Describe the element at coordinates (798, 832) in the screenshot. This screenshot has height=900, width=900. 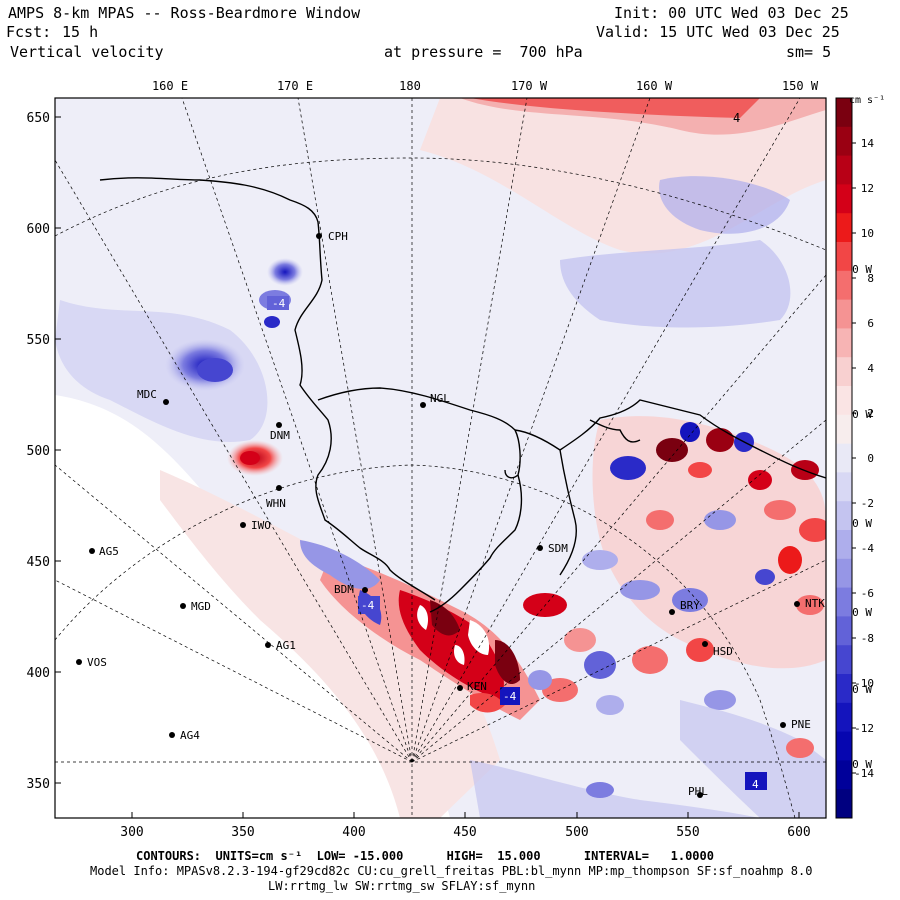
I see `x-tick-label: 600` at that location.